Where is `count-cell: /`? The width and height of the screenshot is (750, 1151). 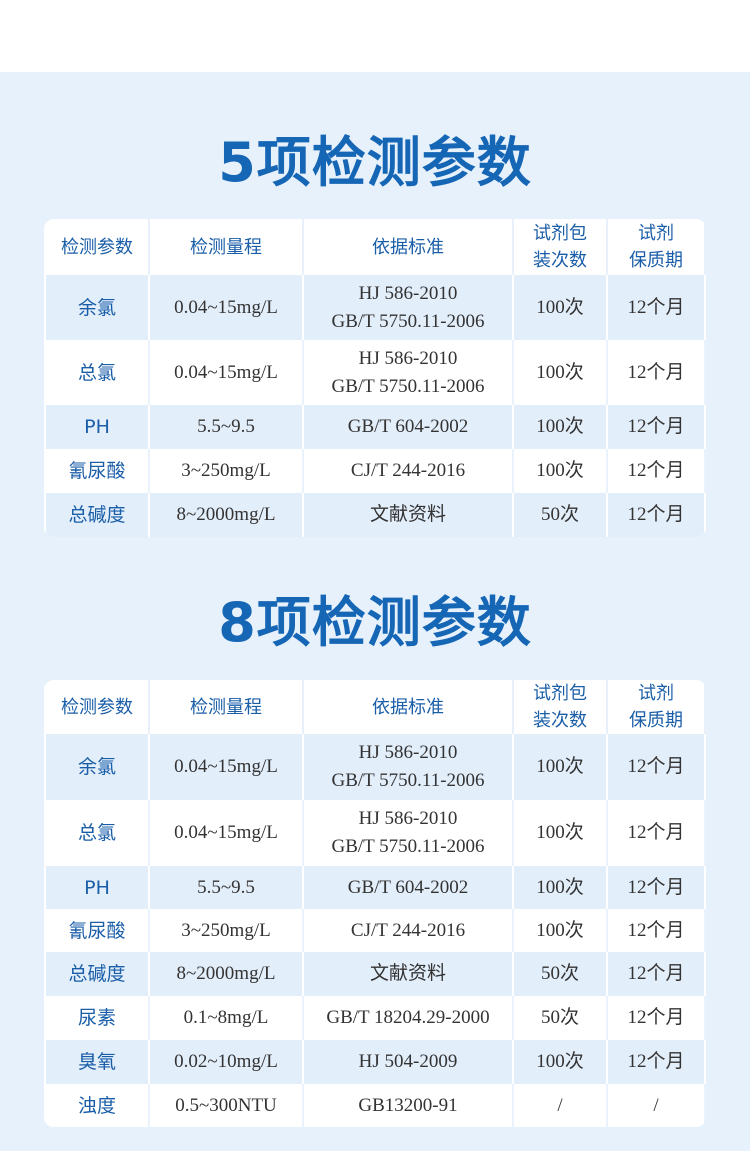 count-cell: / is located at coordinates (560, 1105).